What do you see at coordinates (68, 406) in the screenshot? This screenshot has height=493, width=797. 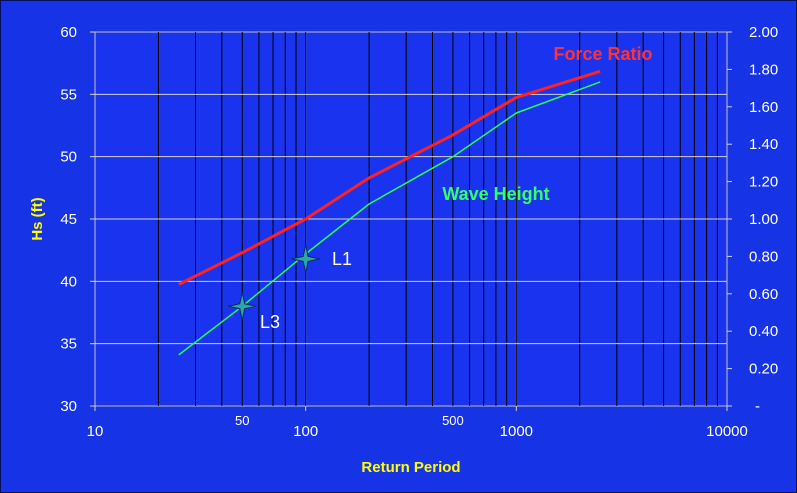 I see `y-tick-label: 30` at bounding box center [68, 406].